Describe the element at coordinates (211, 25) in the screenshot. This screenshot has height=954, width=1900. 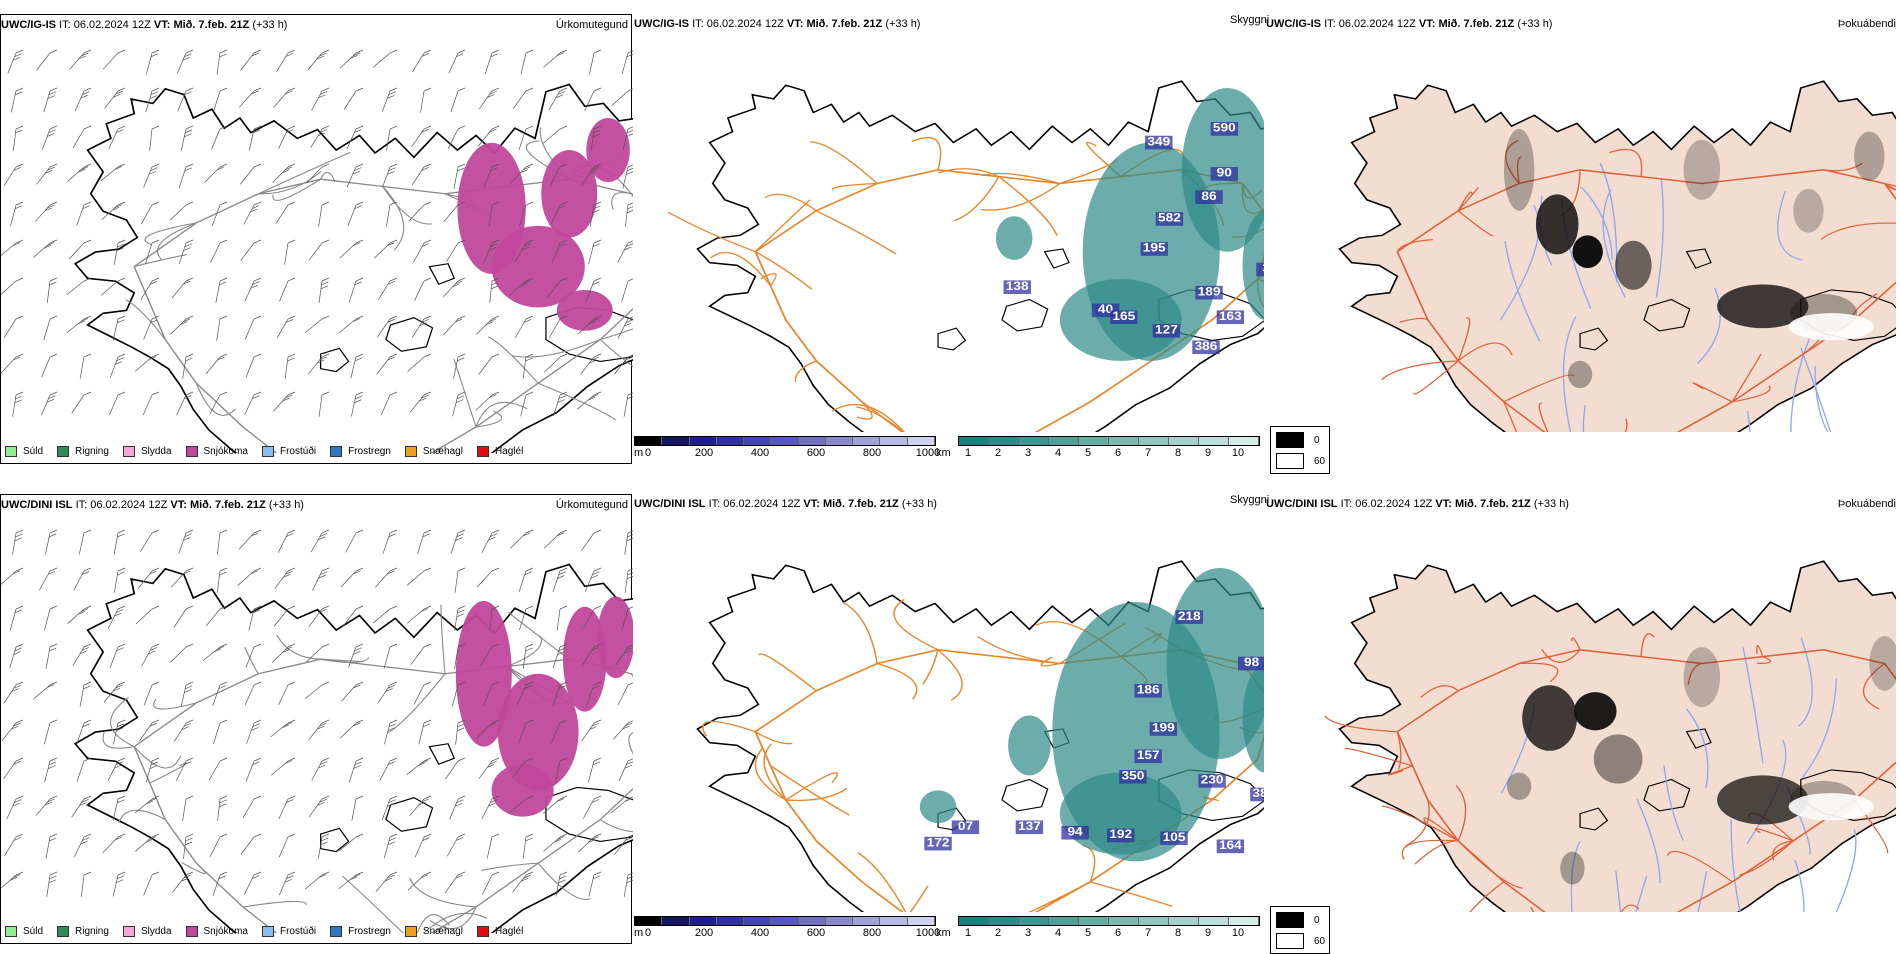
I see `valid-time: Mið. 7.feb. 21Z` at that location.